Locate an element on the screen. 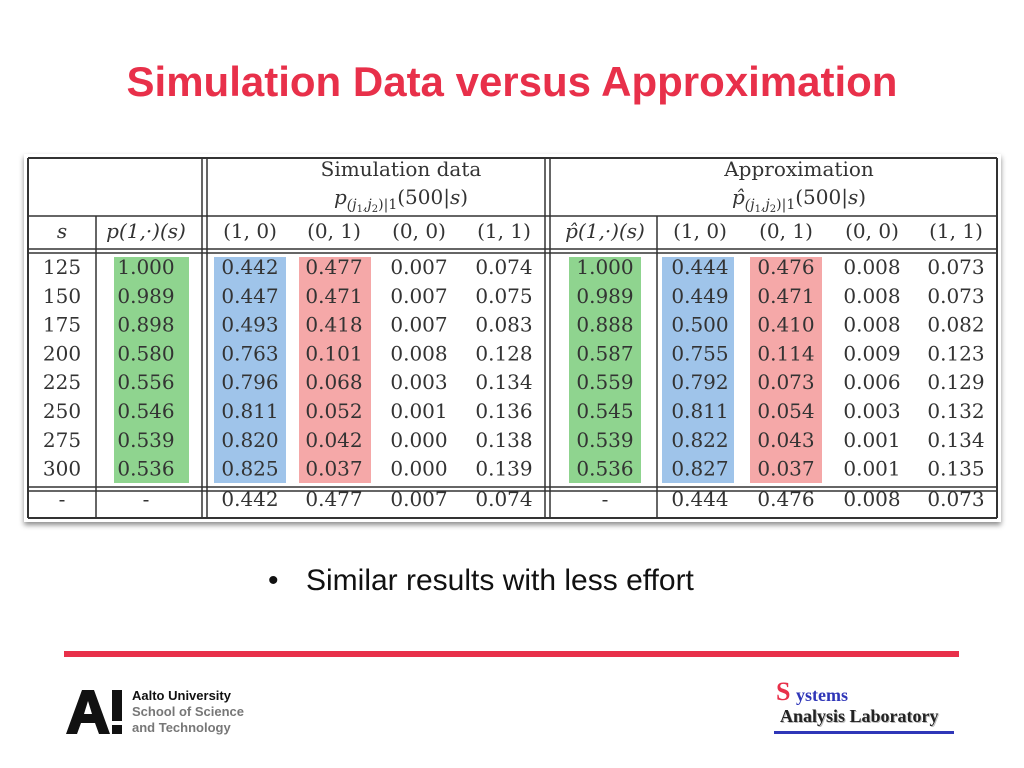  highlight-band-sim-p1 is located at coordinates (151, 370).